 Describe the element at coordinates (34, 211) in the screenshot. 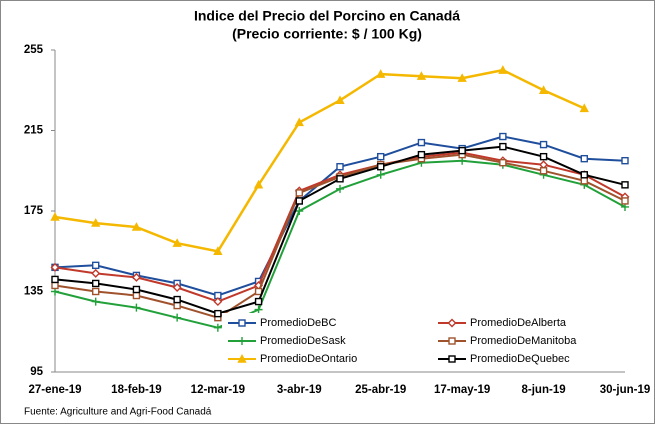

I see `y-tick-label: 175` at that location.